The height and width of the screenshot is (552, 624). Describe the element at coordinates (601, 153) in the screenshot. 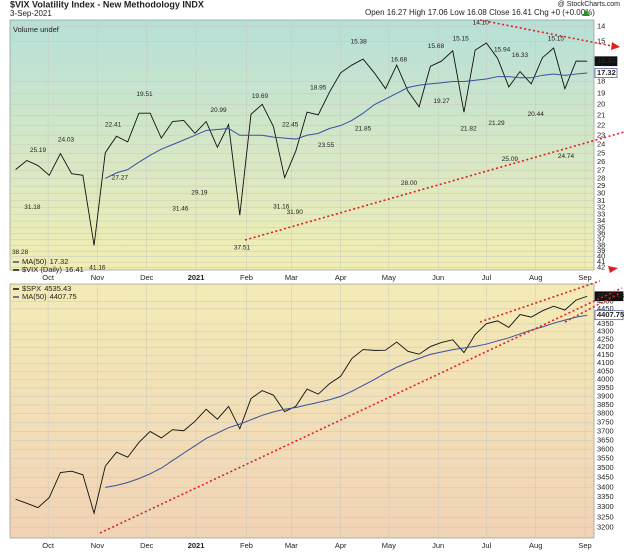

I see `y-tick-label: 25` at that location.